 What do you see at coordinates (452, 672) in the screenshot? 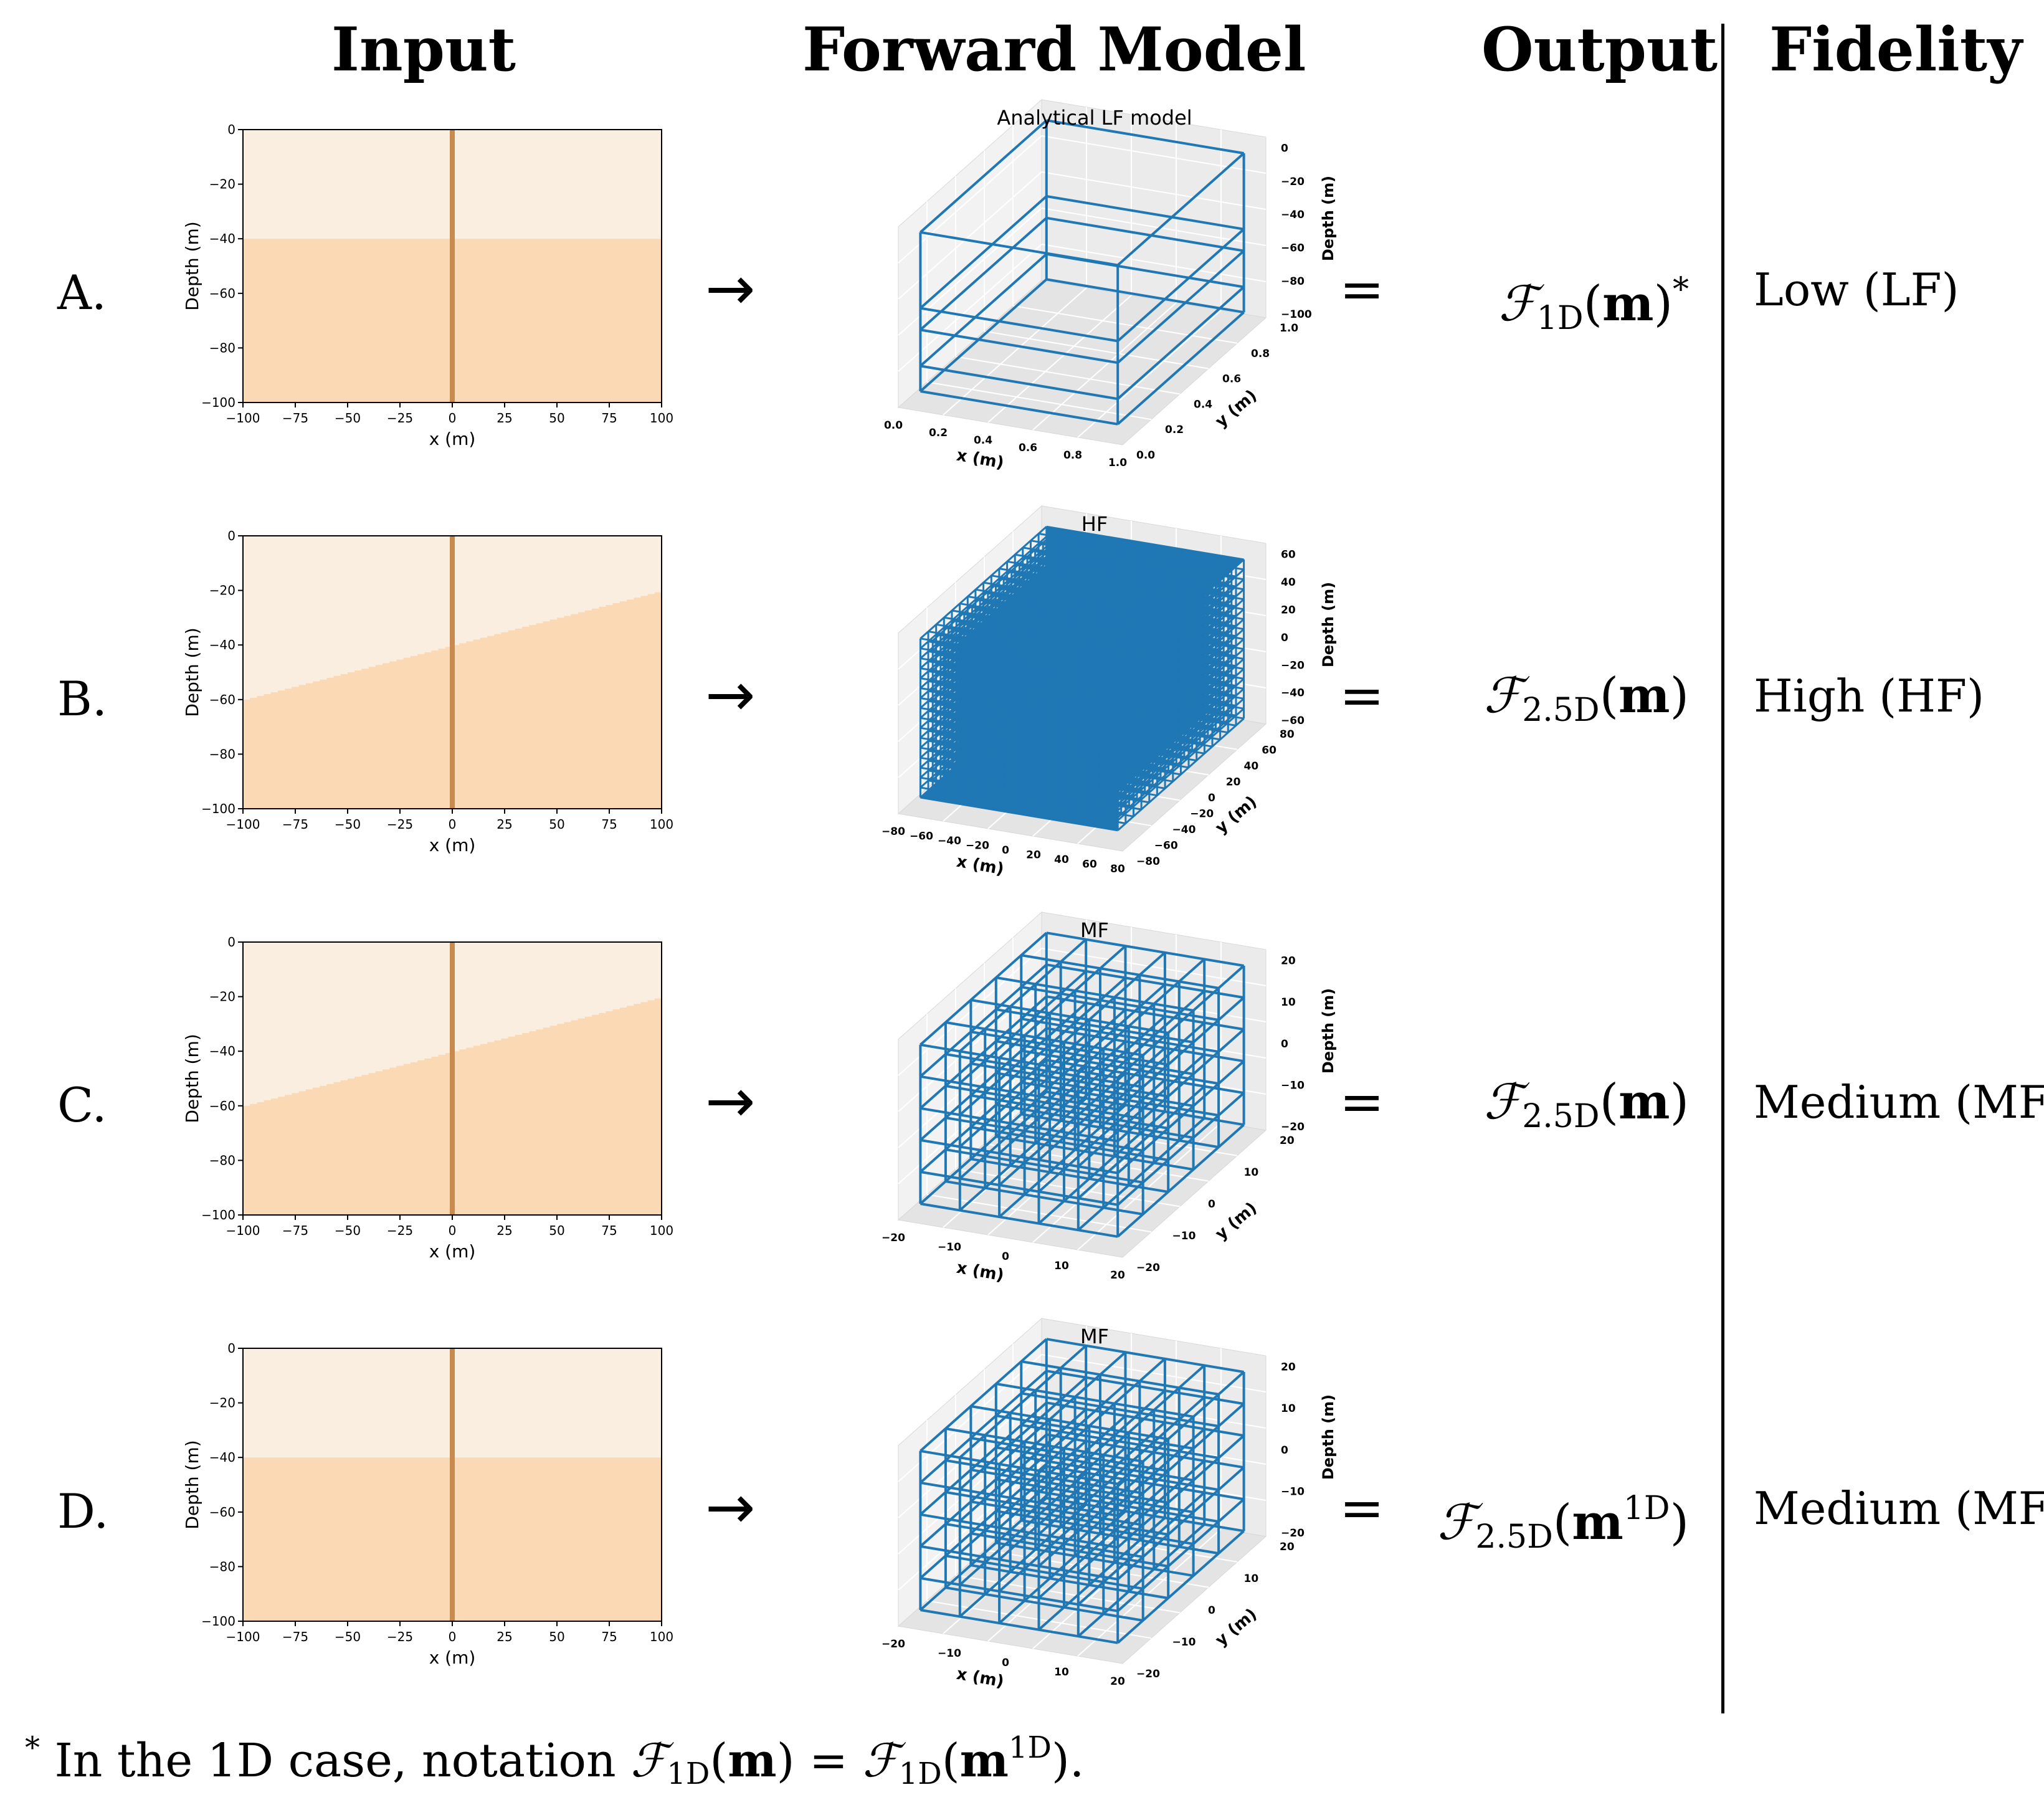
I see `borehole-line` at bounding box center [452, 672].